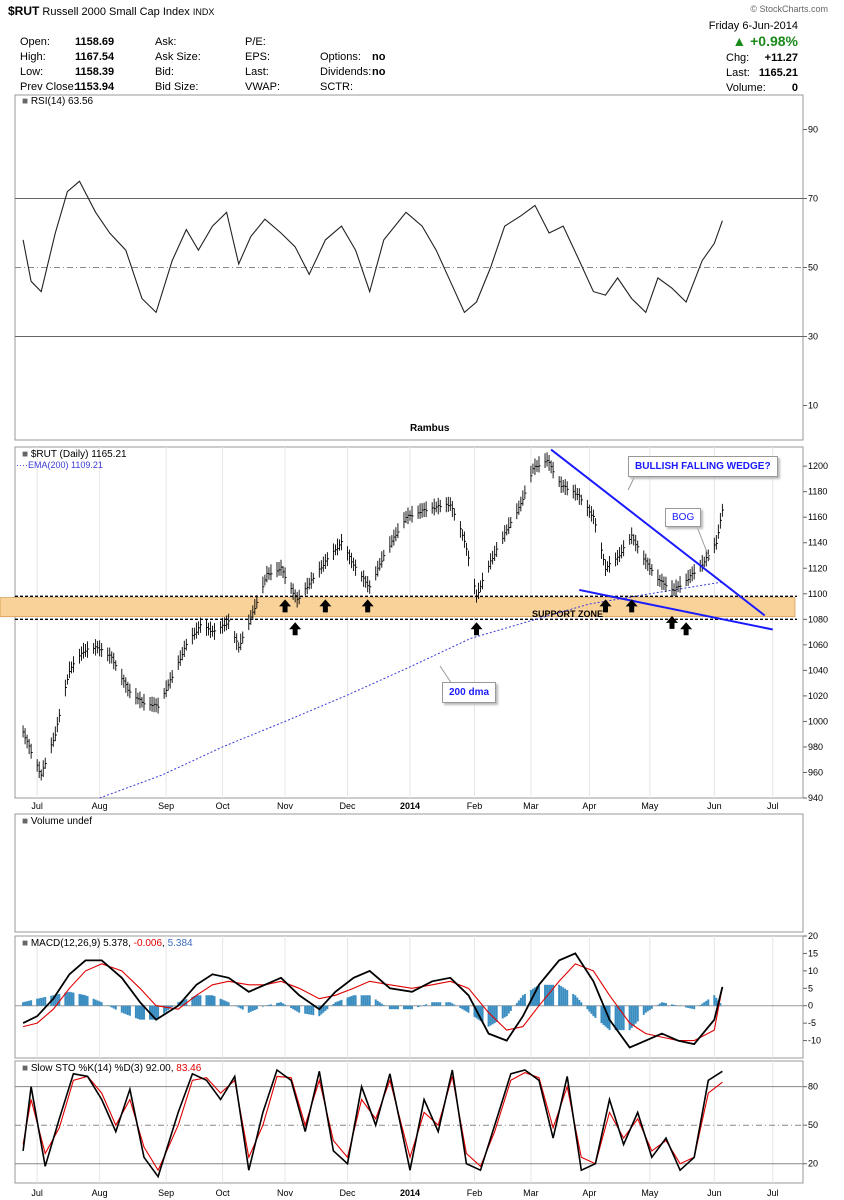 This screenshot has height=1200, width=844. Describe the element at coordinates (817, 492) in the screenshot. I see `price-tick-label: 1180` at that location.